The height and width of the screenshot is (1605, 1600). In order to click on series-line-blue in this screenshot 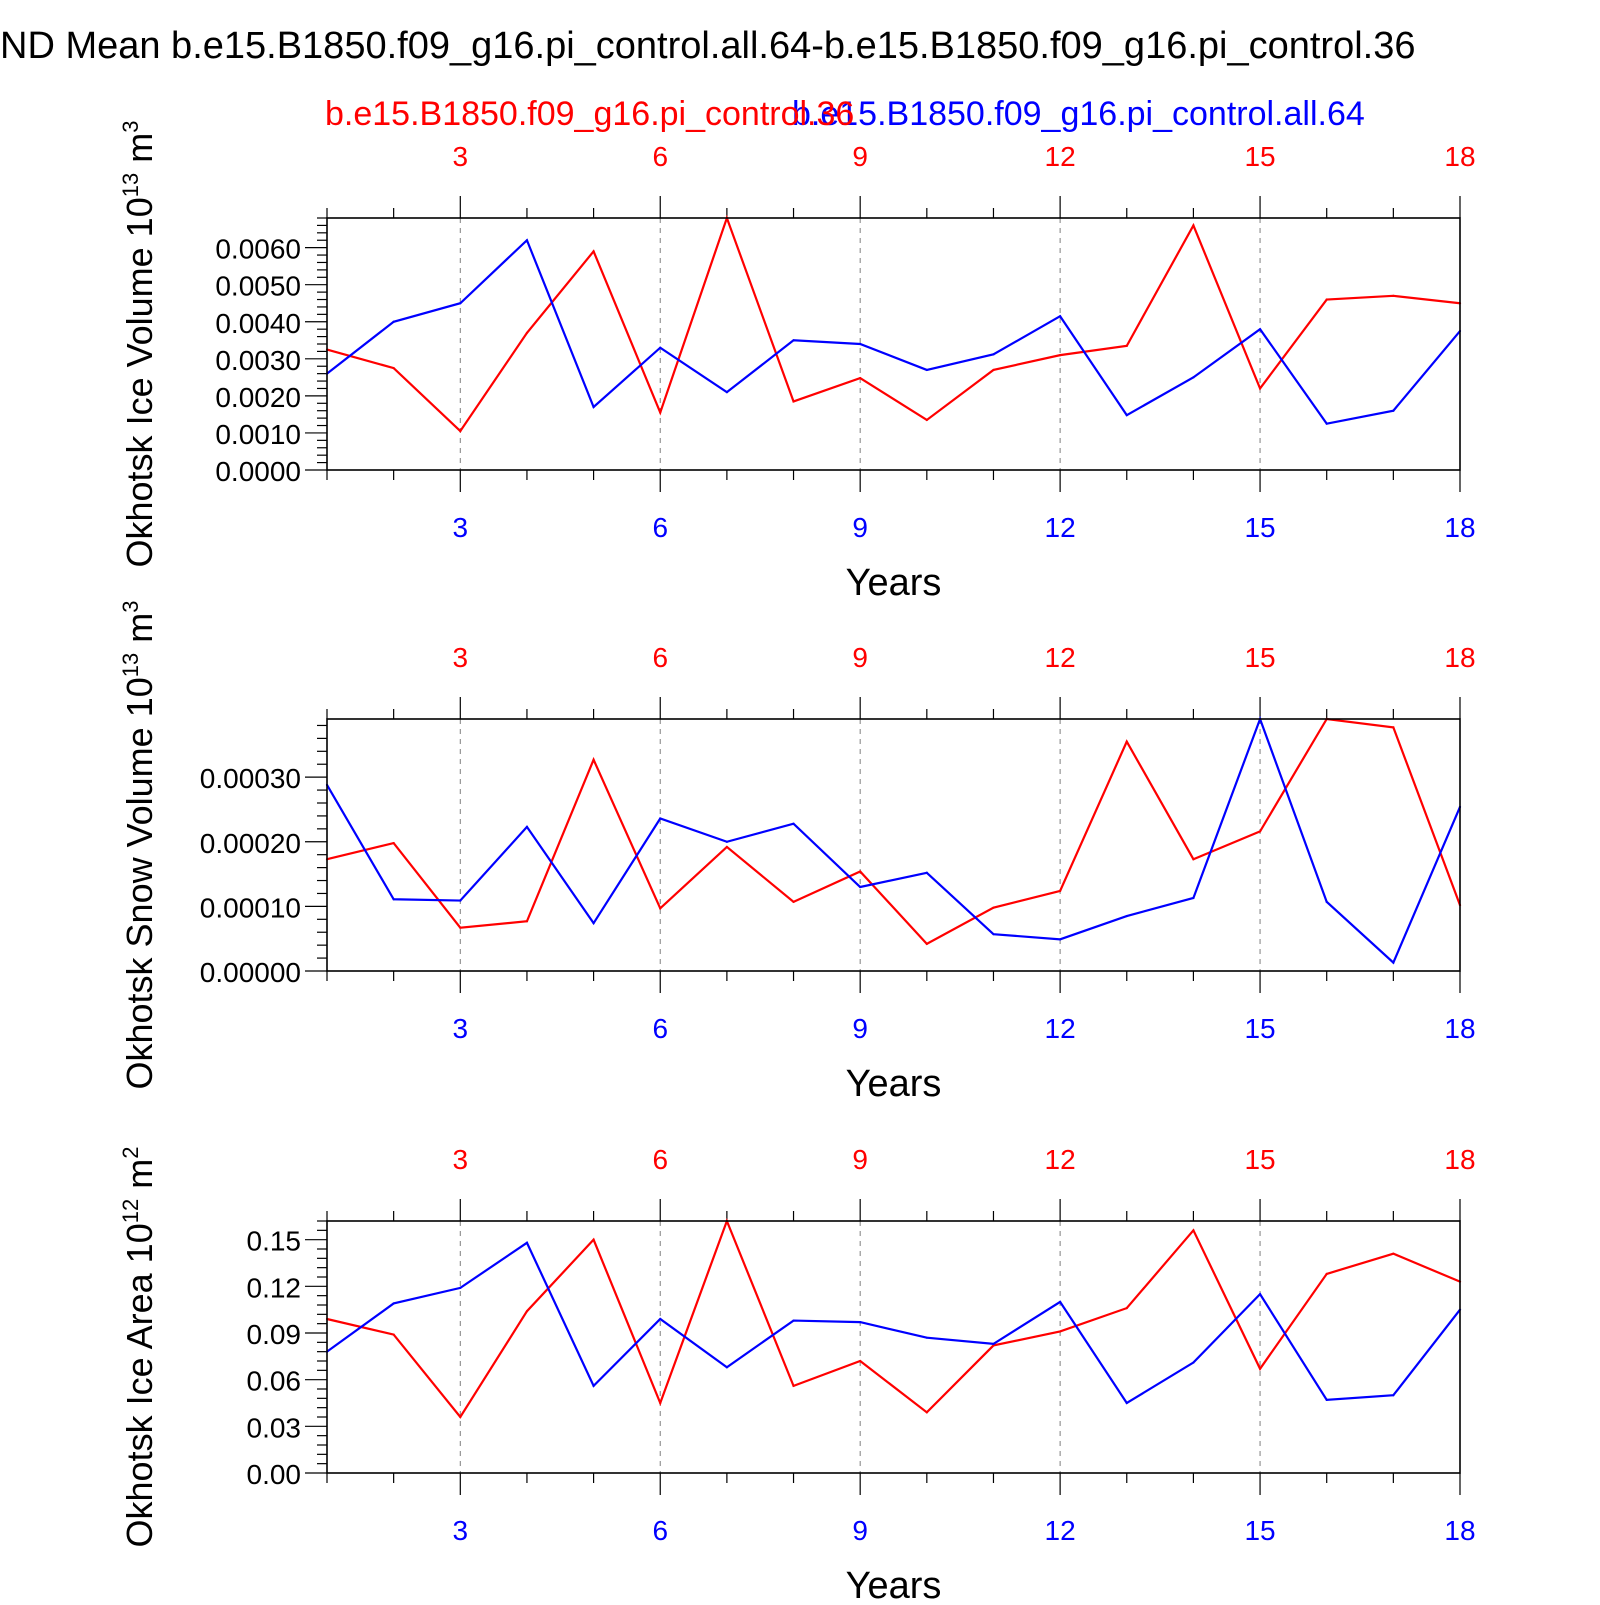, I will do `click(893, 331)`.